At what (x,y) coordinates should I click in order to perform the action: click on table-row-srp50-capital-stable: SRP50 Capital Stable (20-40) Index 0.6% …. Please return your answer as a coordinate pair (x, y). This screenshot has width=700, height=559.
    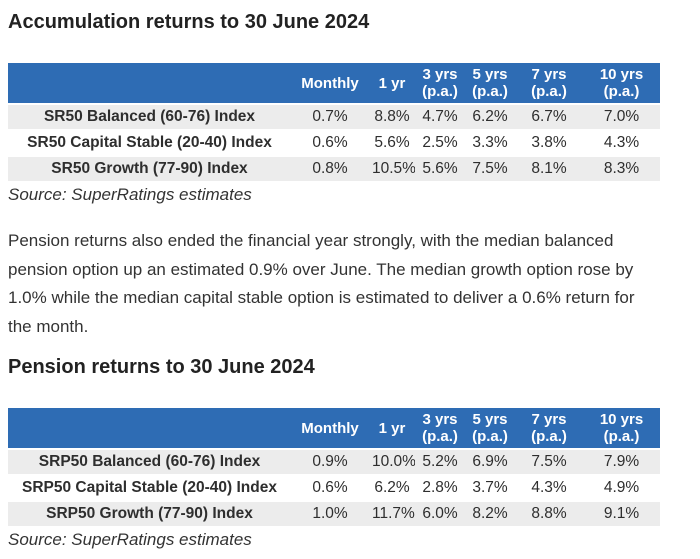
    Looking at the image, I should click on (334, 488).